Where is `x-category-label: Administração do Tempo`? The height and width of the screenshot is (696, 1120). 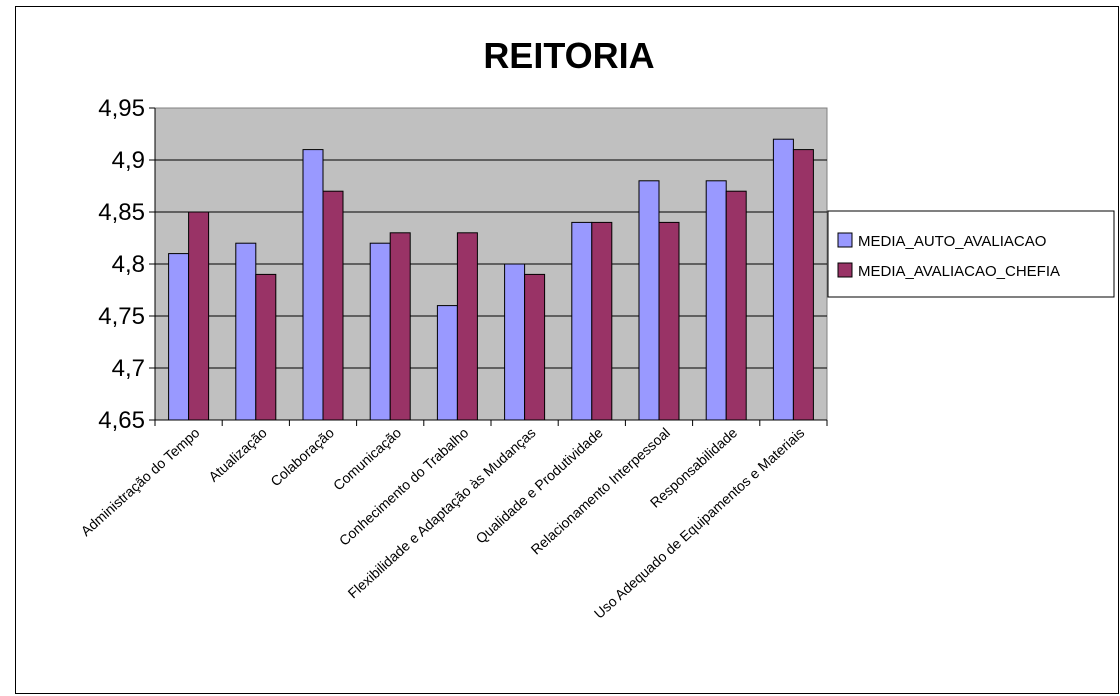 x-category-label: Administração do Tempo is located at coordinates (140, 481).